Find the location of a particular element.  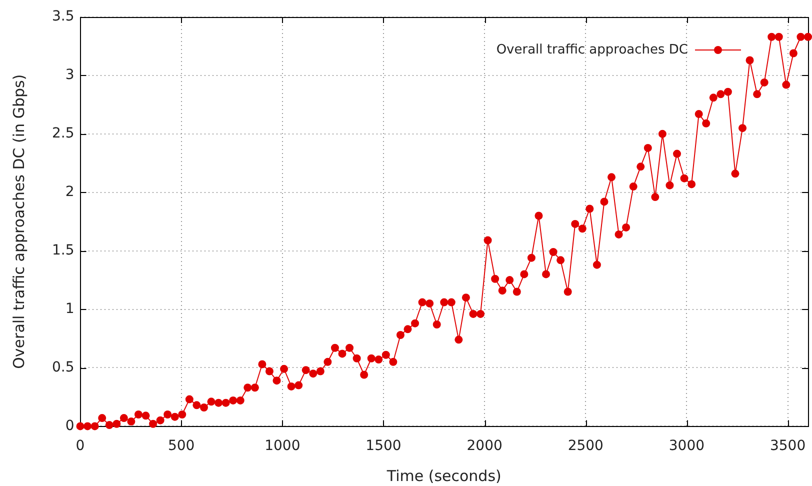

x-tick-label: 2000 is located at coordinates (484, 446).